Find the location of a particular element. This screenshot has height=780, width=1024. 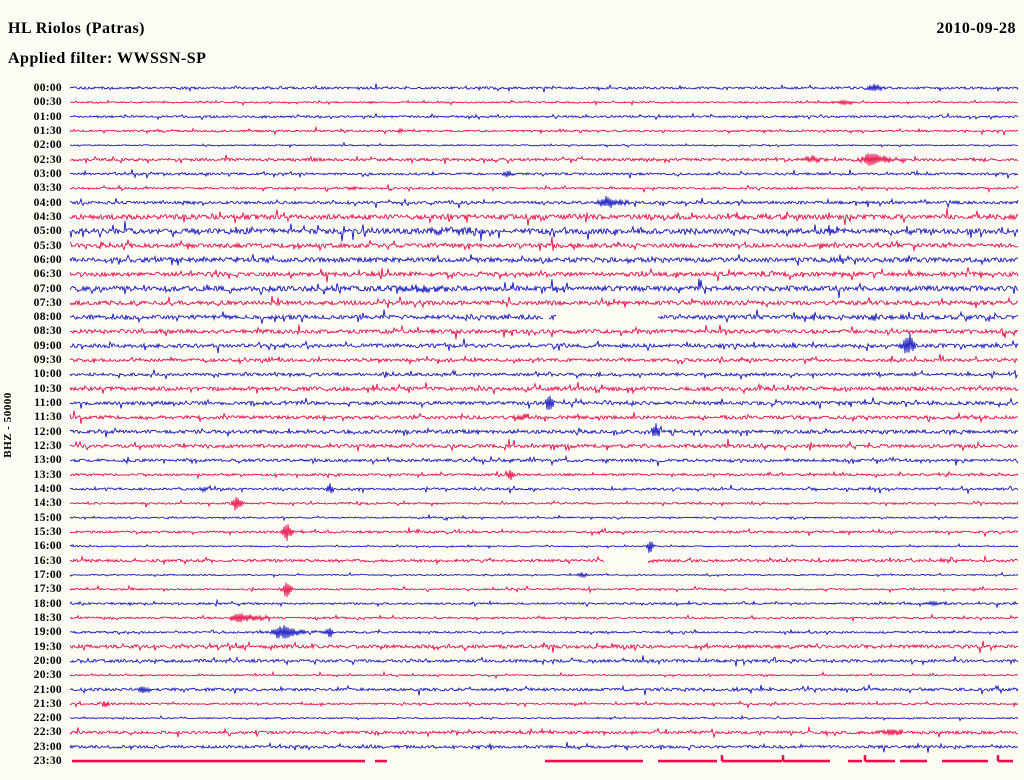

row-time-label: 20:00 is located at coordinates (47, 660).